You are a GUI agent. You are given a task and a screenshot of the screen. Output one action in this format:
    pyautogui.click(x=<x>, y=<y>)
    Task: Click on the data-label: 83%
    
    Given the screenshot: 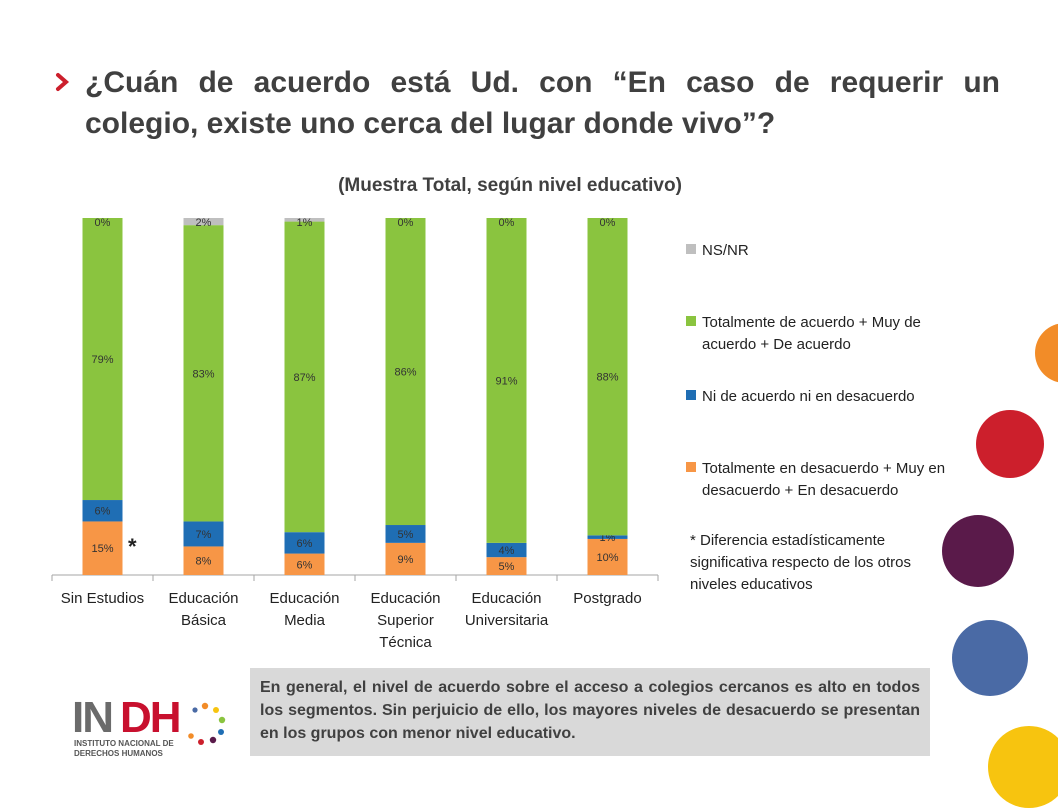 What is the action you would take?
    pyautogui.click(x=203, y=374)
    